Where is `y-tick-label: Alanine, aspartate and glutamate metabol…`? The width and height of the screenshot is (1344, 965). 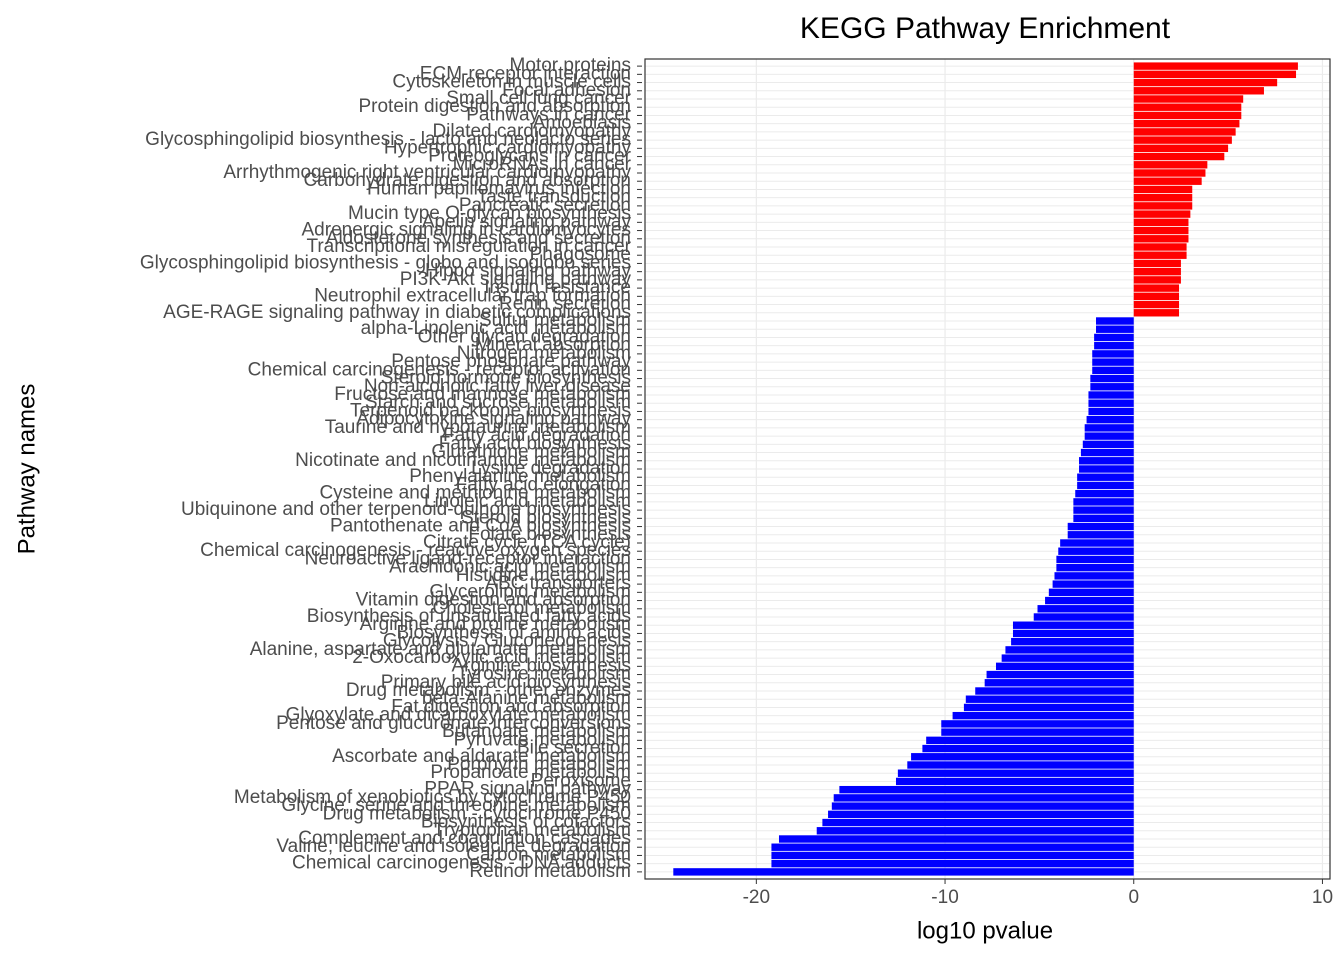 y-tick-label: Alanine, aspartate and glutamate metabol… is located at coordinates (440, 649).